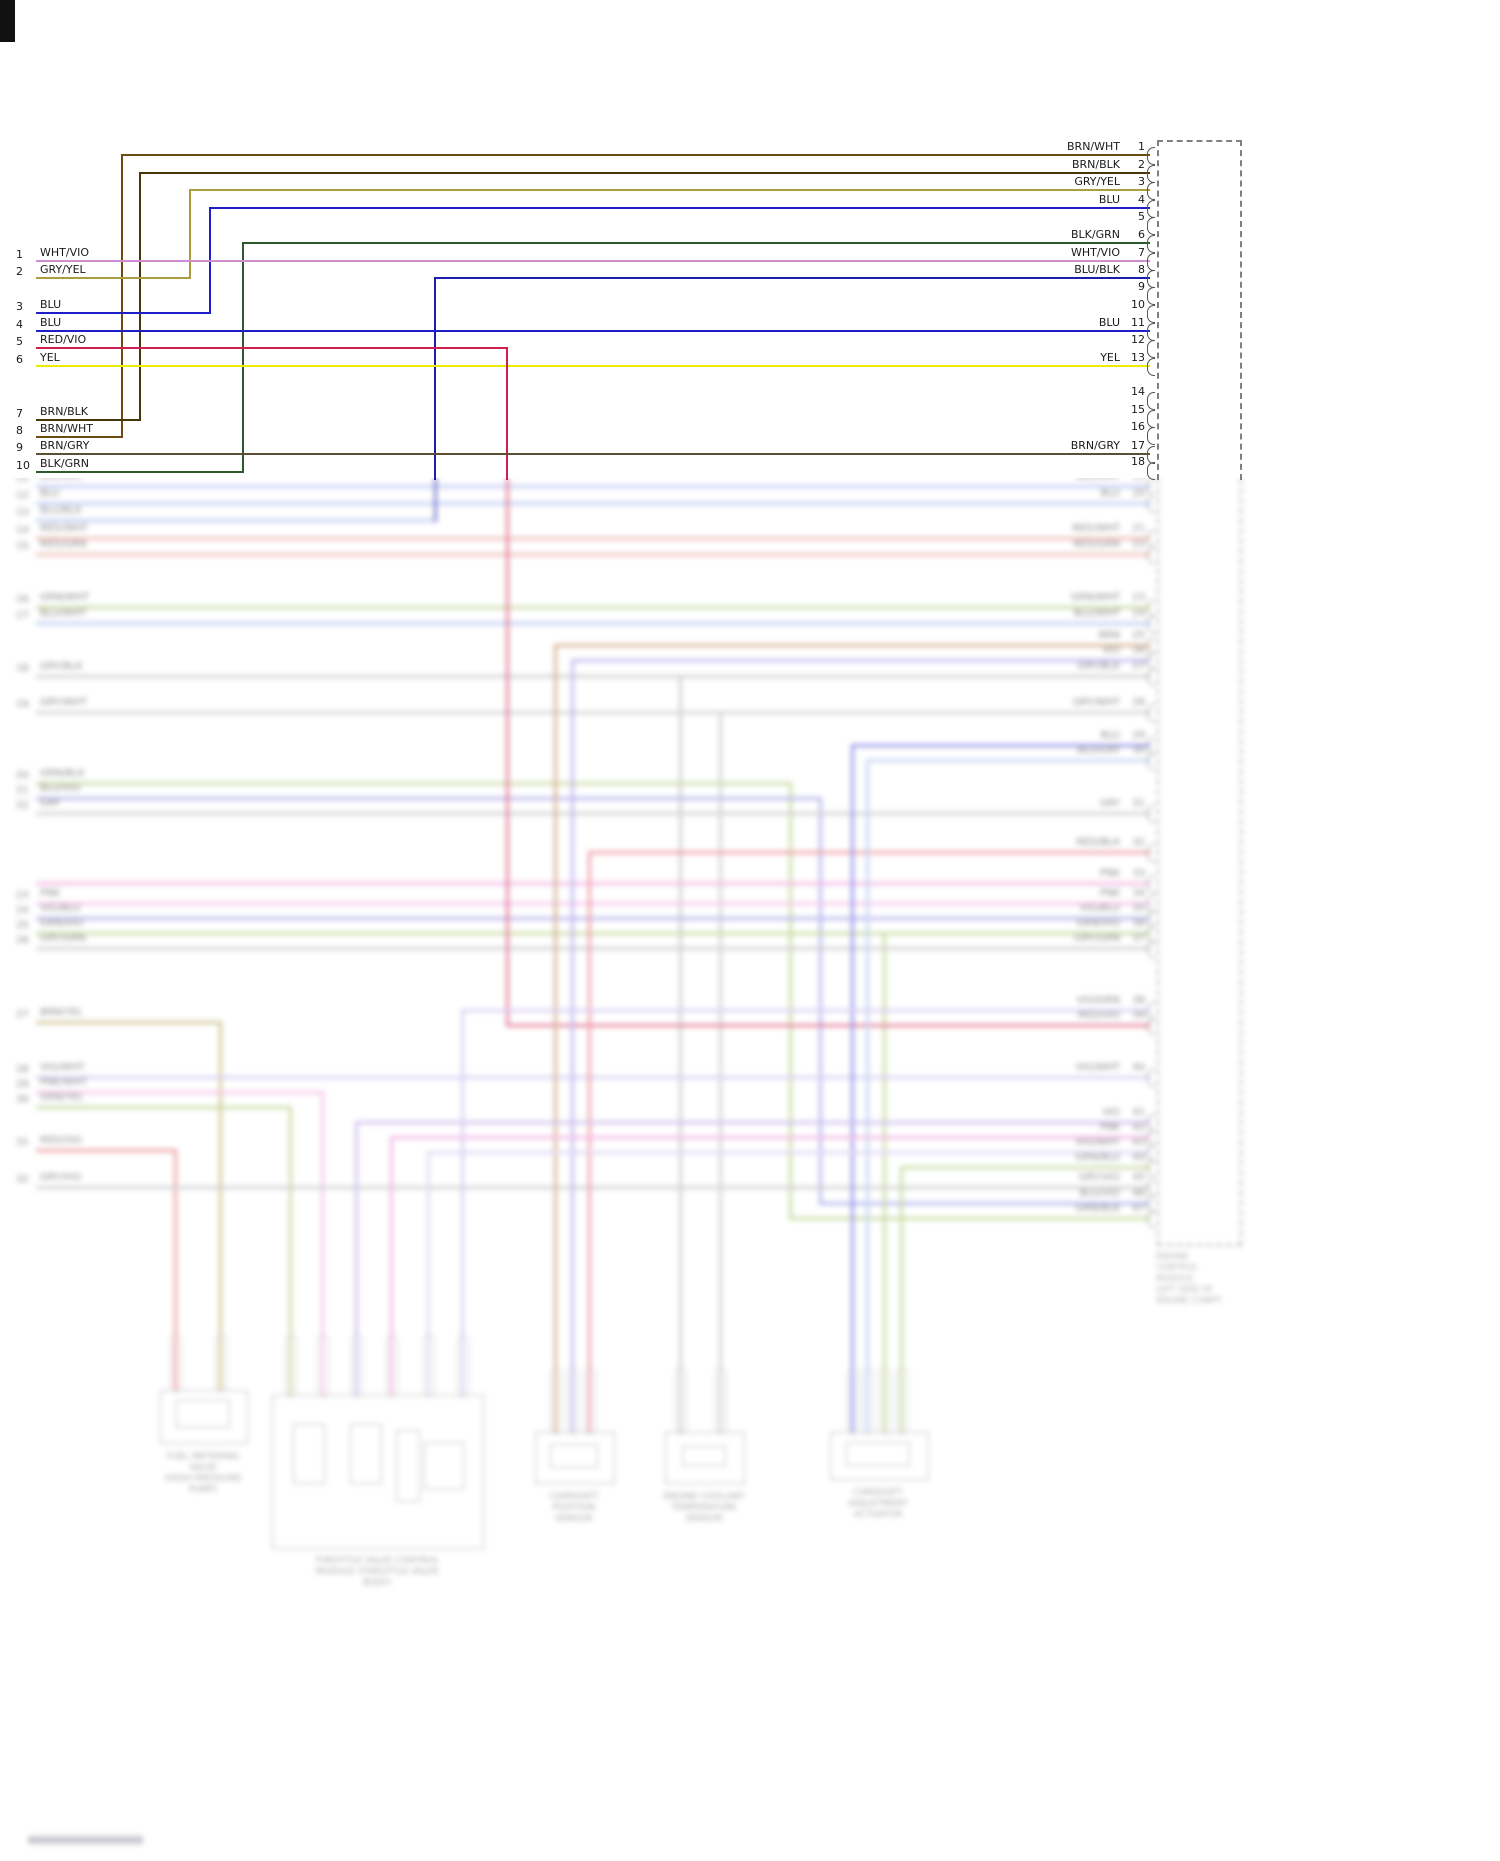  I want to click on left-pin-label-22: GRY, so click(50, 803).